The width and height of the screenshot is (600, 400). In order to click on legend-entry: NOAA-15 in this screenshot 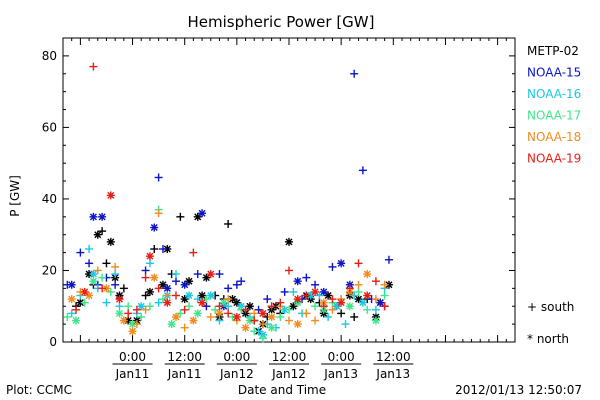, I will do `click(554, 73)`.